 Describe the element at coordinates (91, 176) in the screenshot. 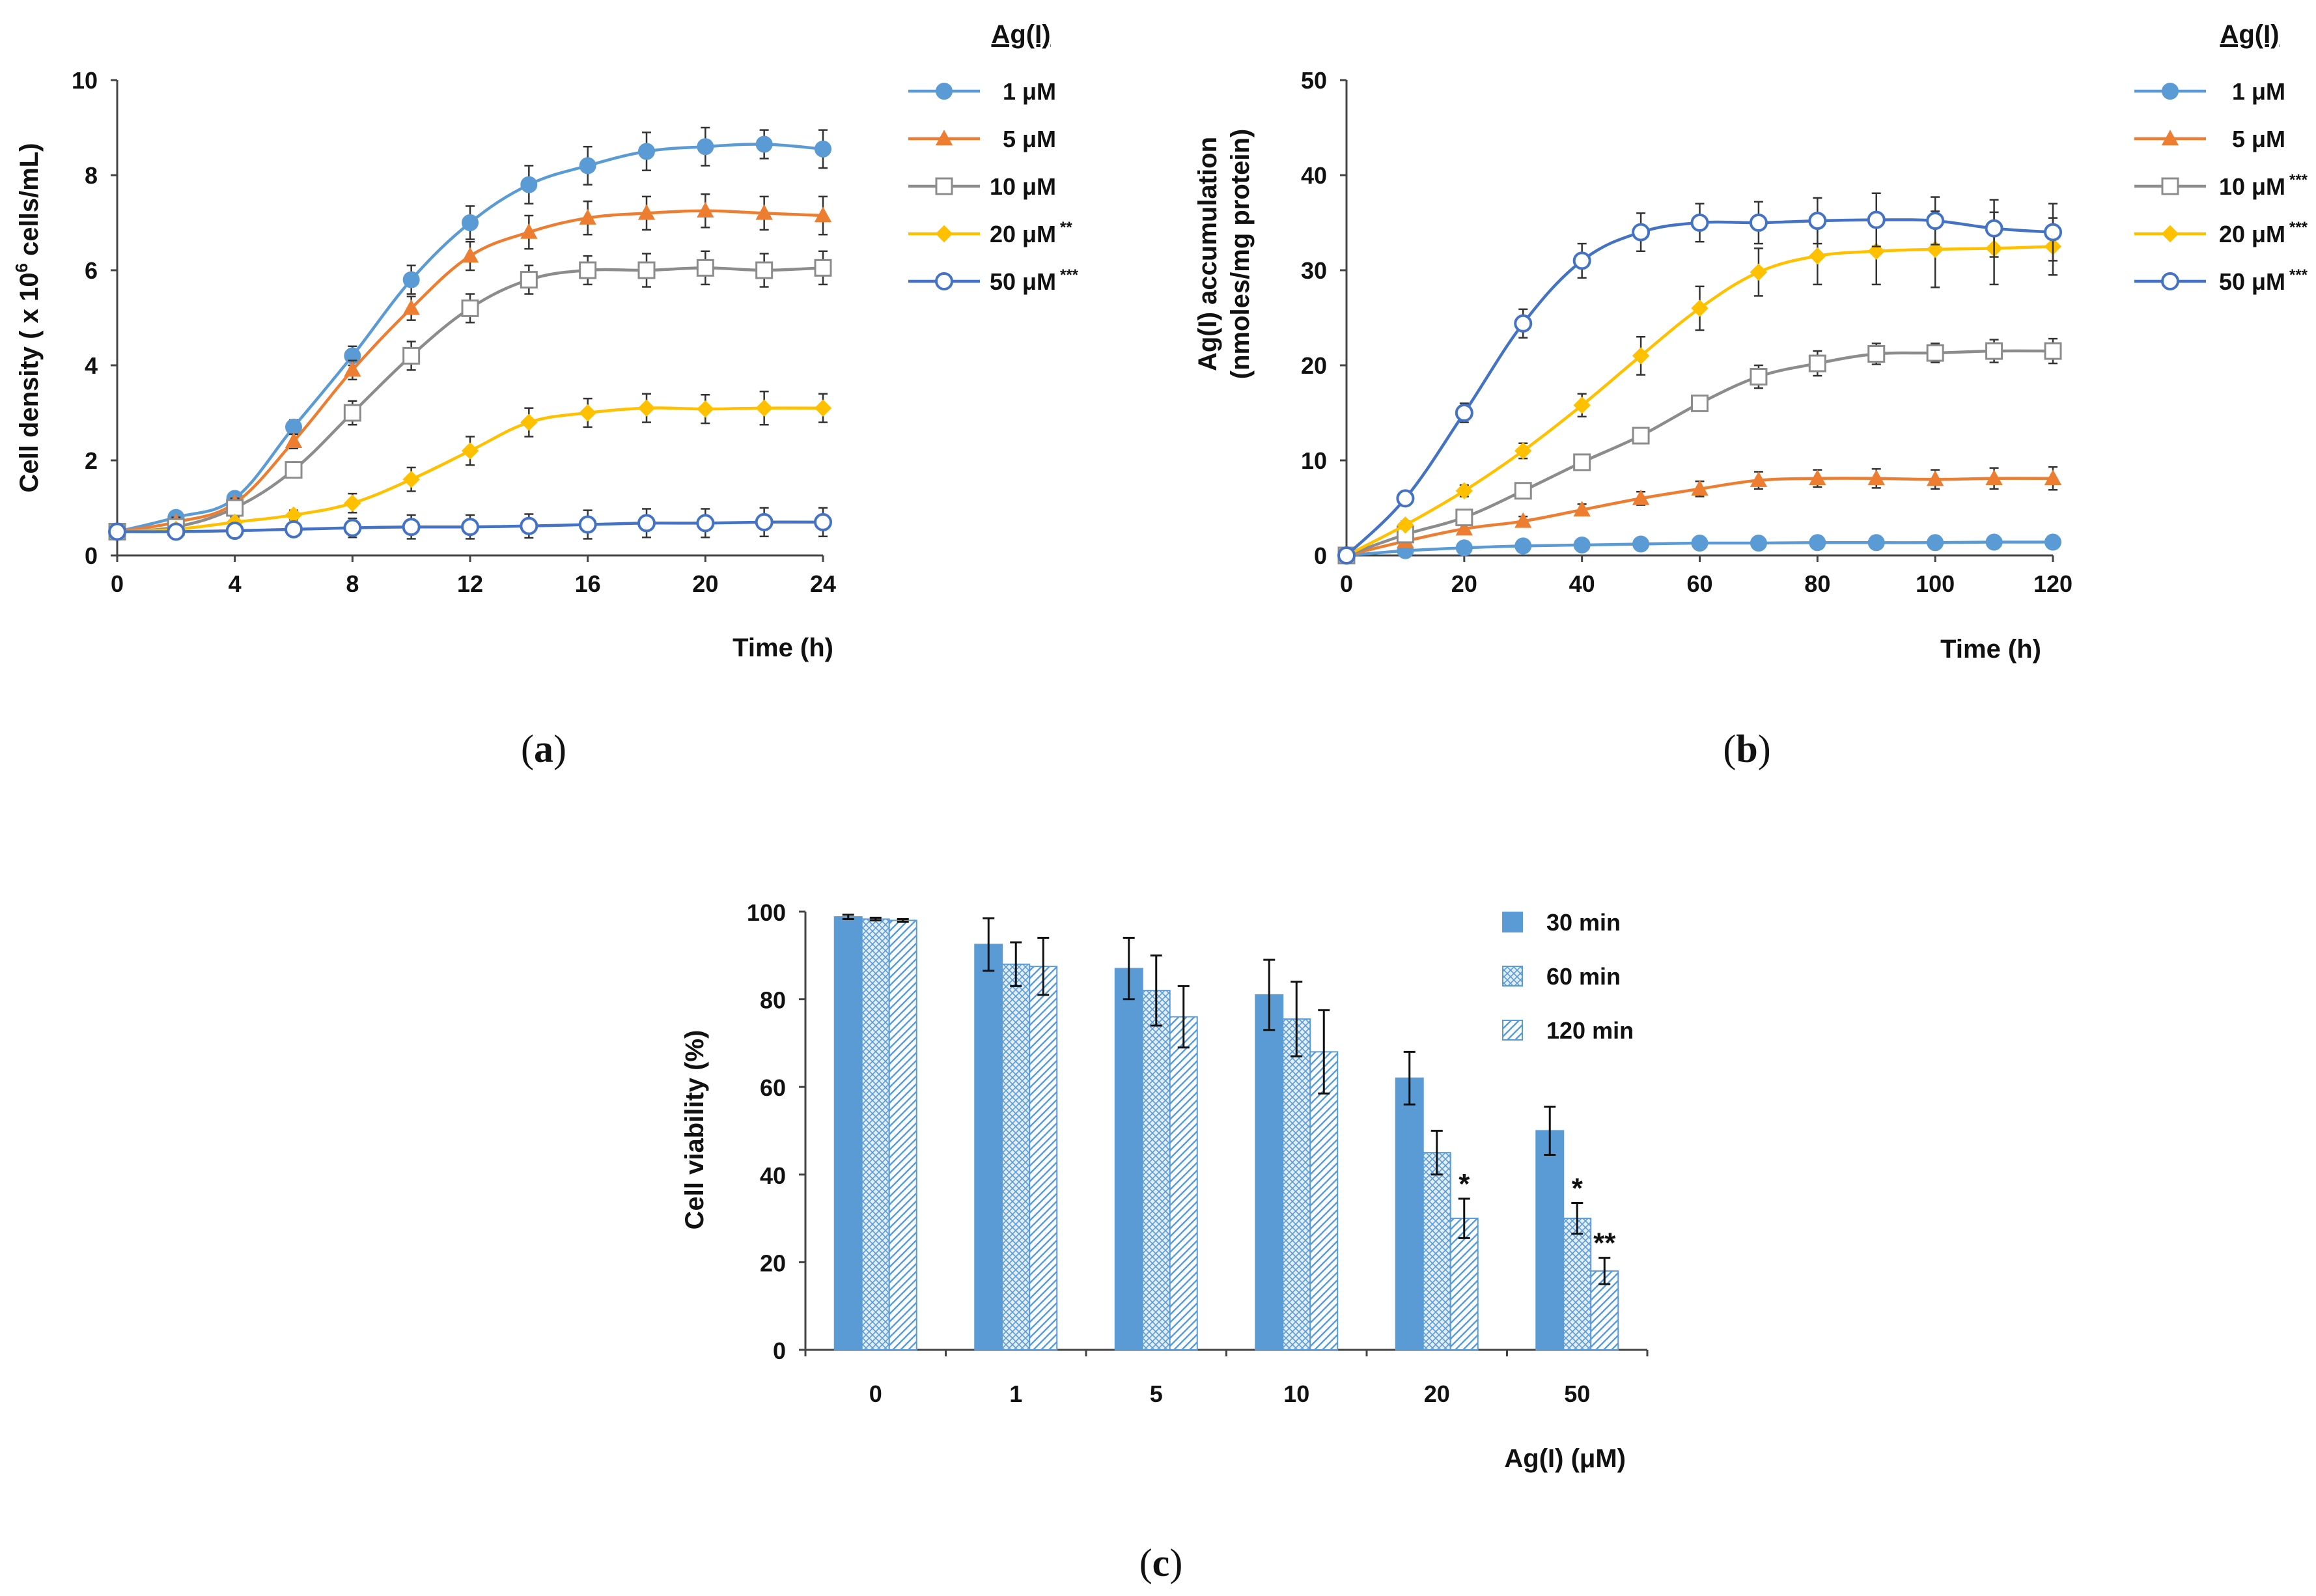

I see `y-tick-label-8: 8` at that location.